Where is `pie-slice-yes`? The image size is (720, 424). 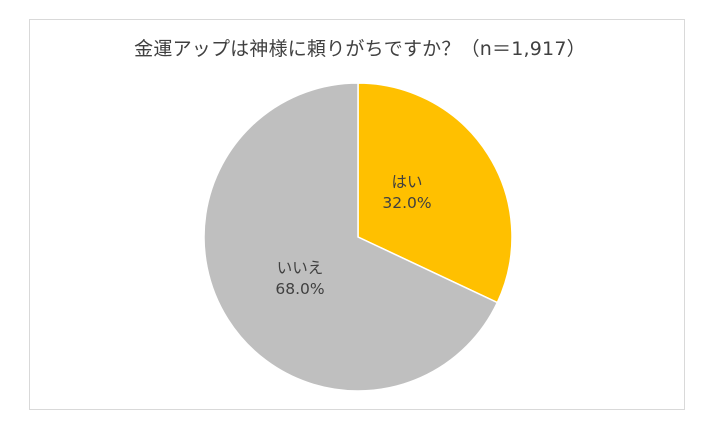
pie-slice-yes is located at coordinates (435, 193).